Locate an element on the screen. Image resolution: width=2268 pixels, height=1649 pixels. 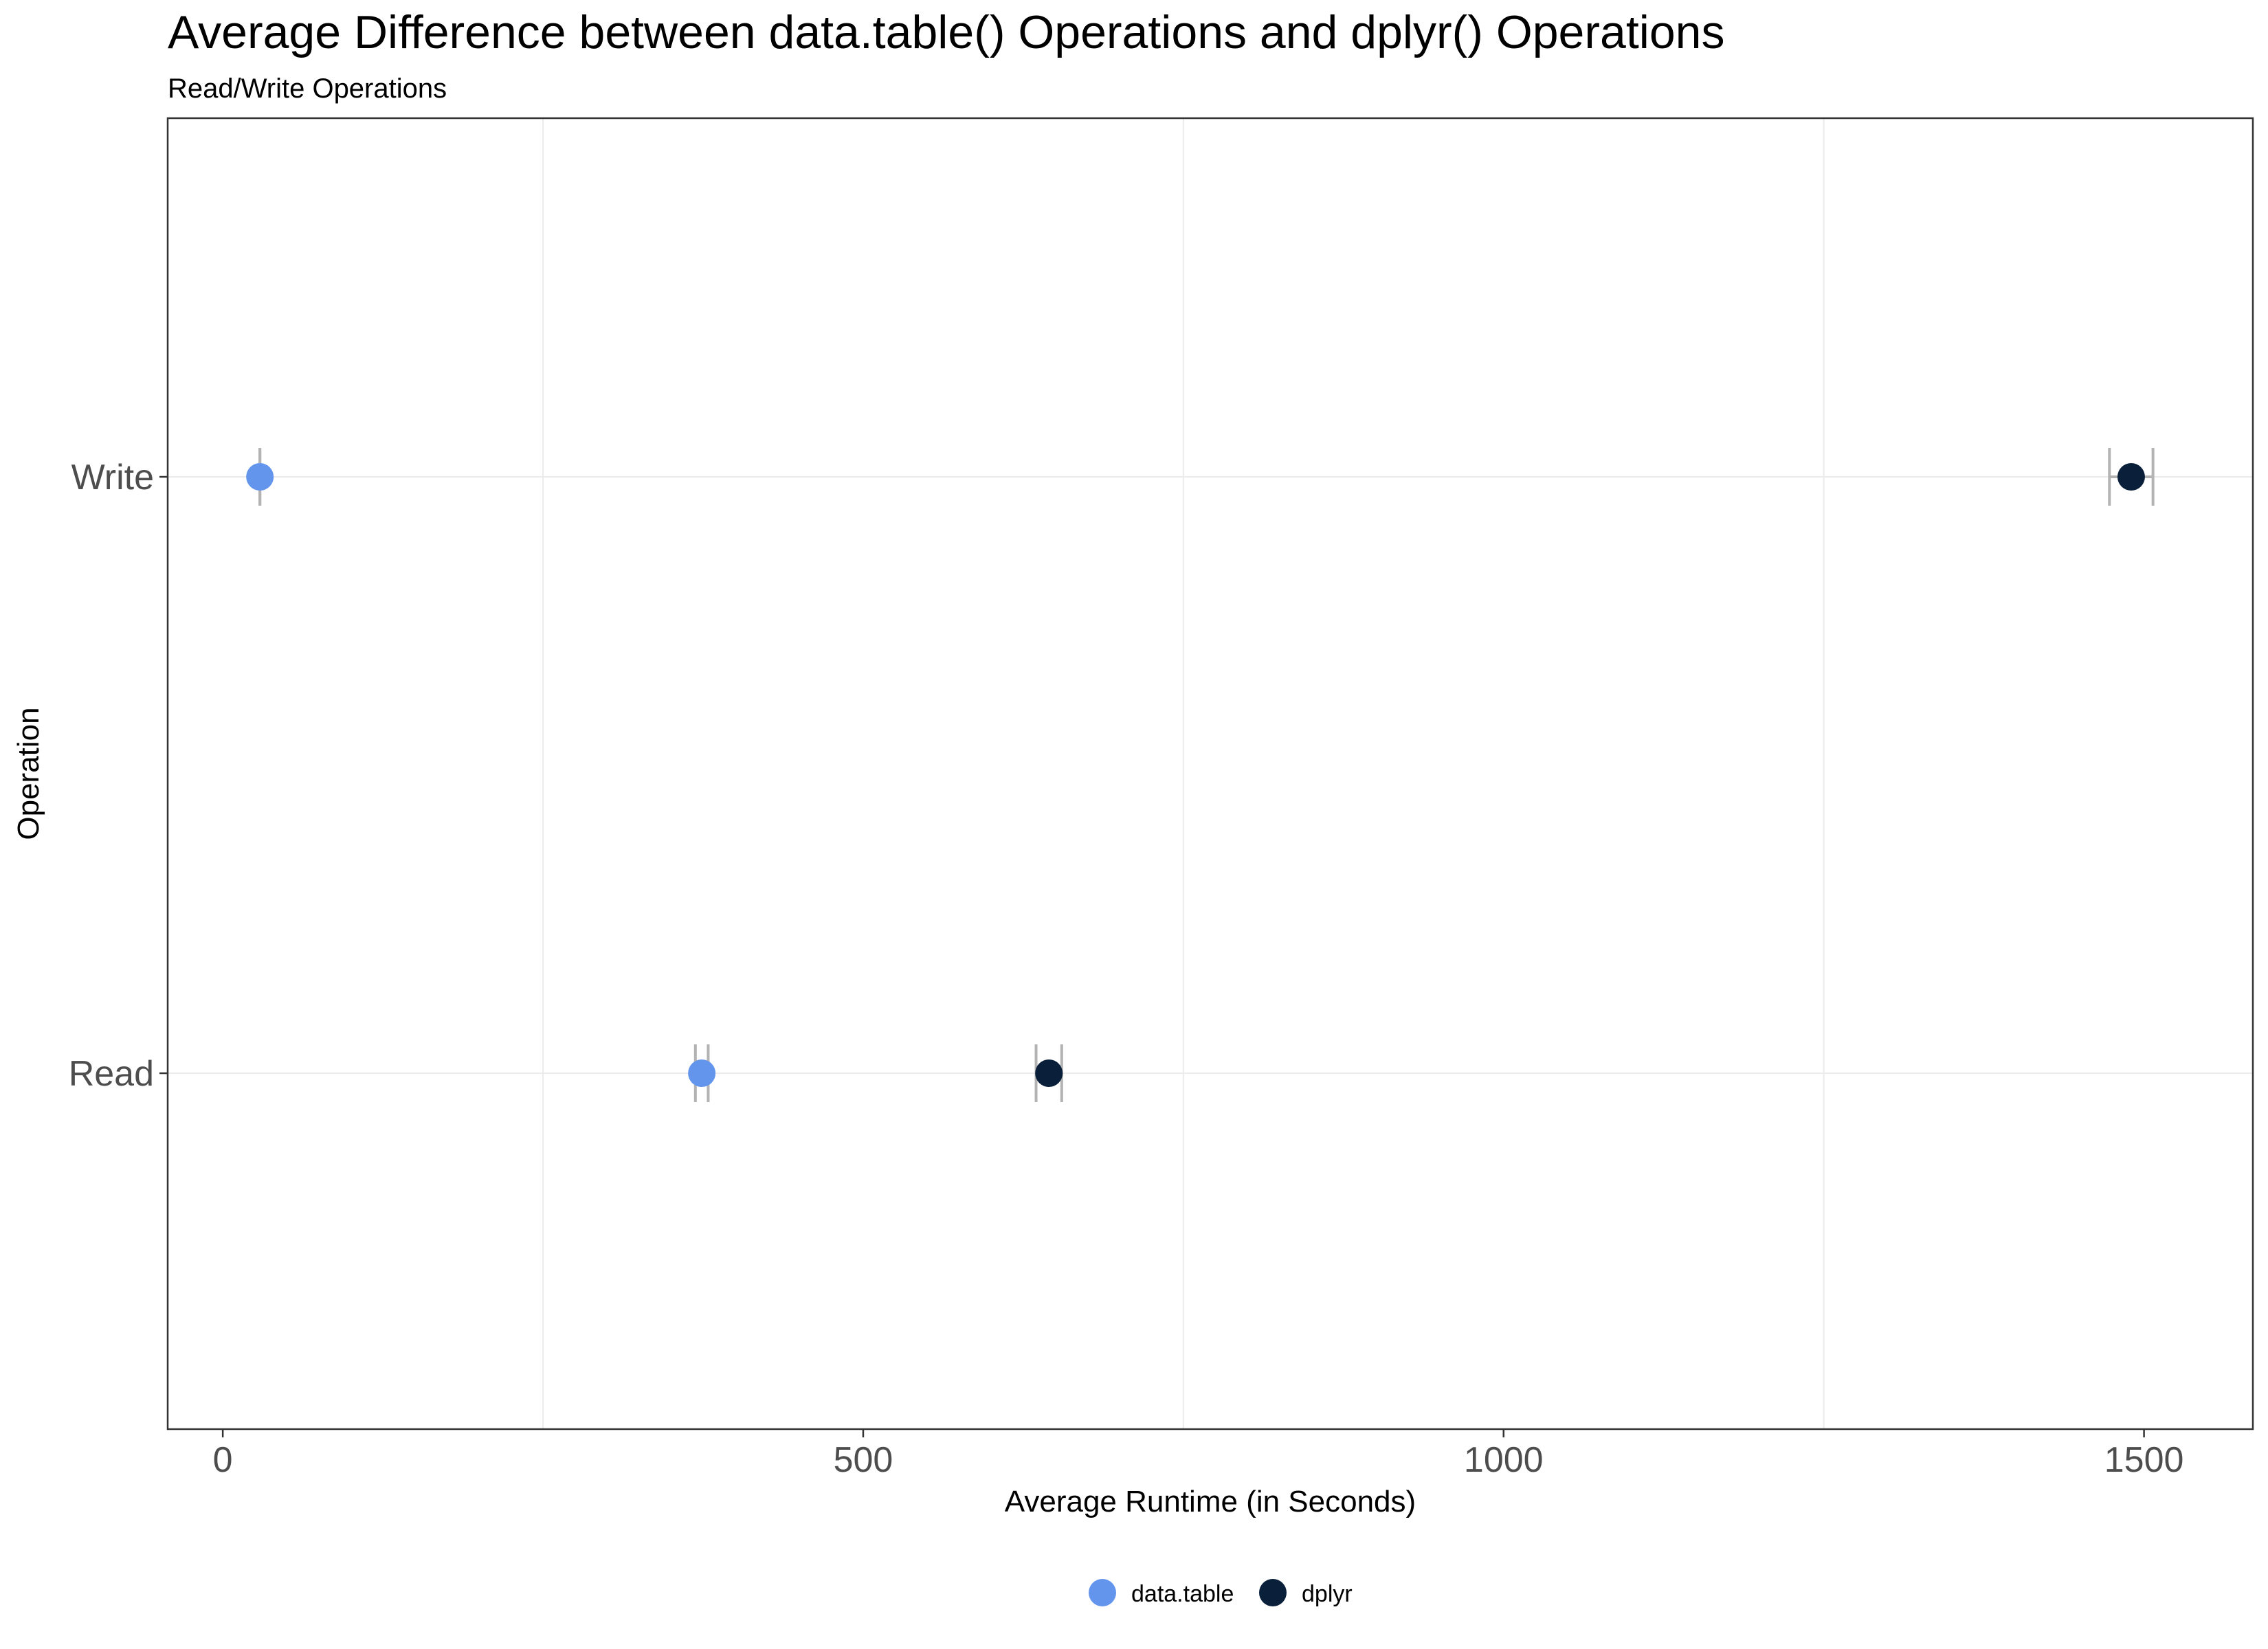
data-point-data-table-write is located at coordinates (260, 477).